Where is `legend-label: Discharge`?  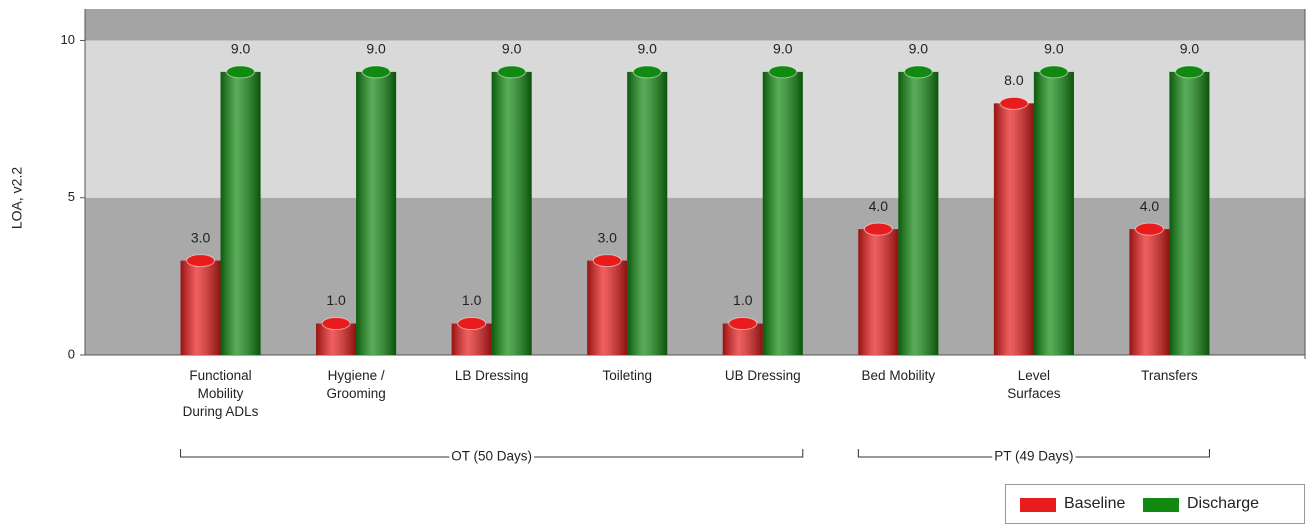 legend-label: Discharge is located at coordinates (1223, 503).